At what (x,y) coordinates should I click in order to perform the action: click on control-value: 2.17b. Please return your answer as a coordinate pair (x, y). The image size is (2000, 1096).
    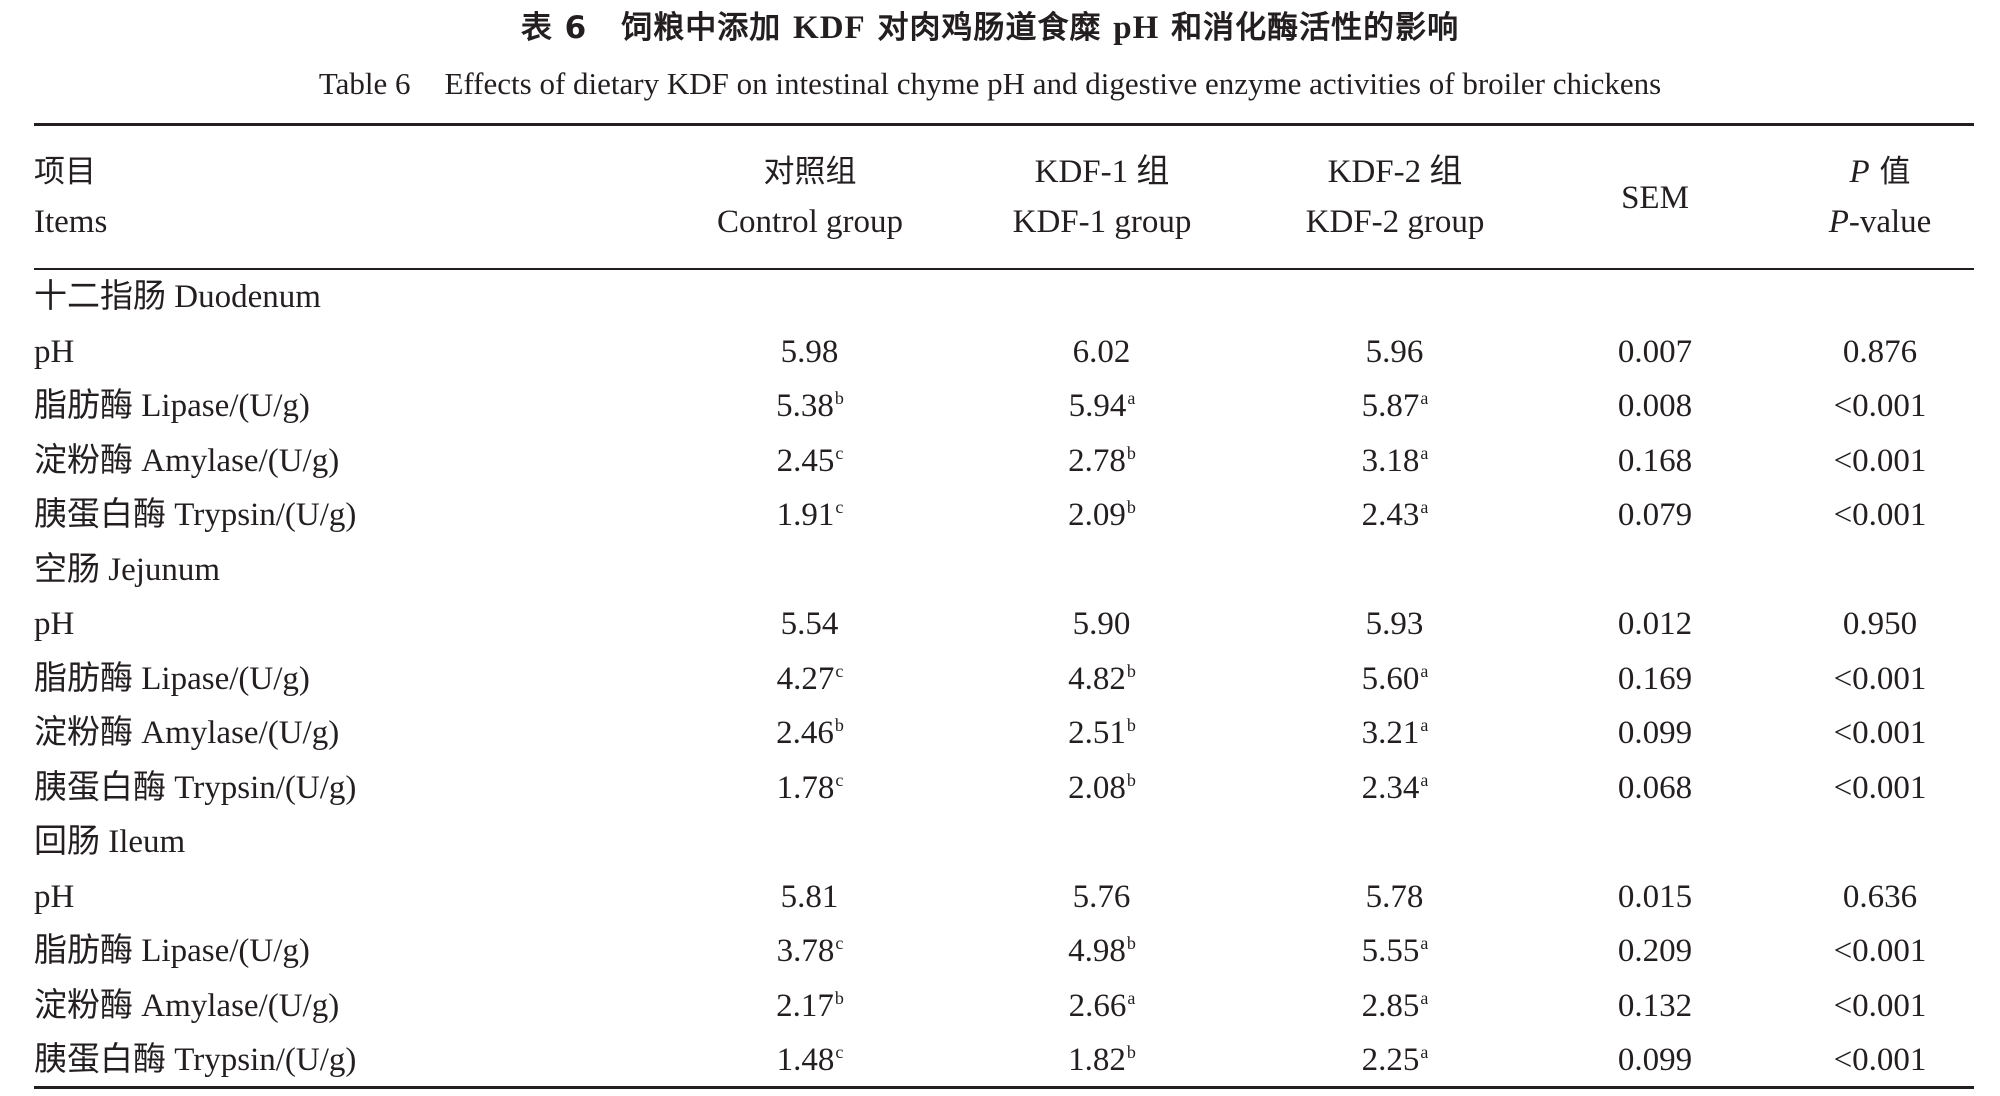
    Looking at the image, I should click on (810, 1006).